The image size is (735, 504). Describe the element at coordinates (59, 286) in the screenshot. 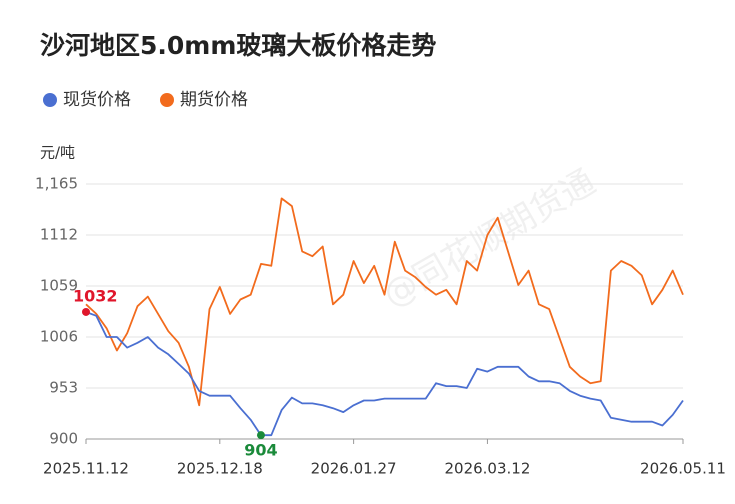

I see `y-tick-label: 1059` at that location.